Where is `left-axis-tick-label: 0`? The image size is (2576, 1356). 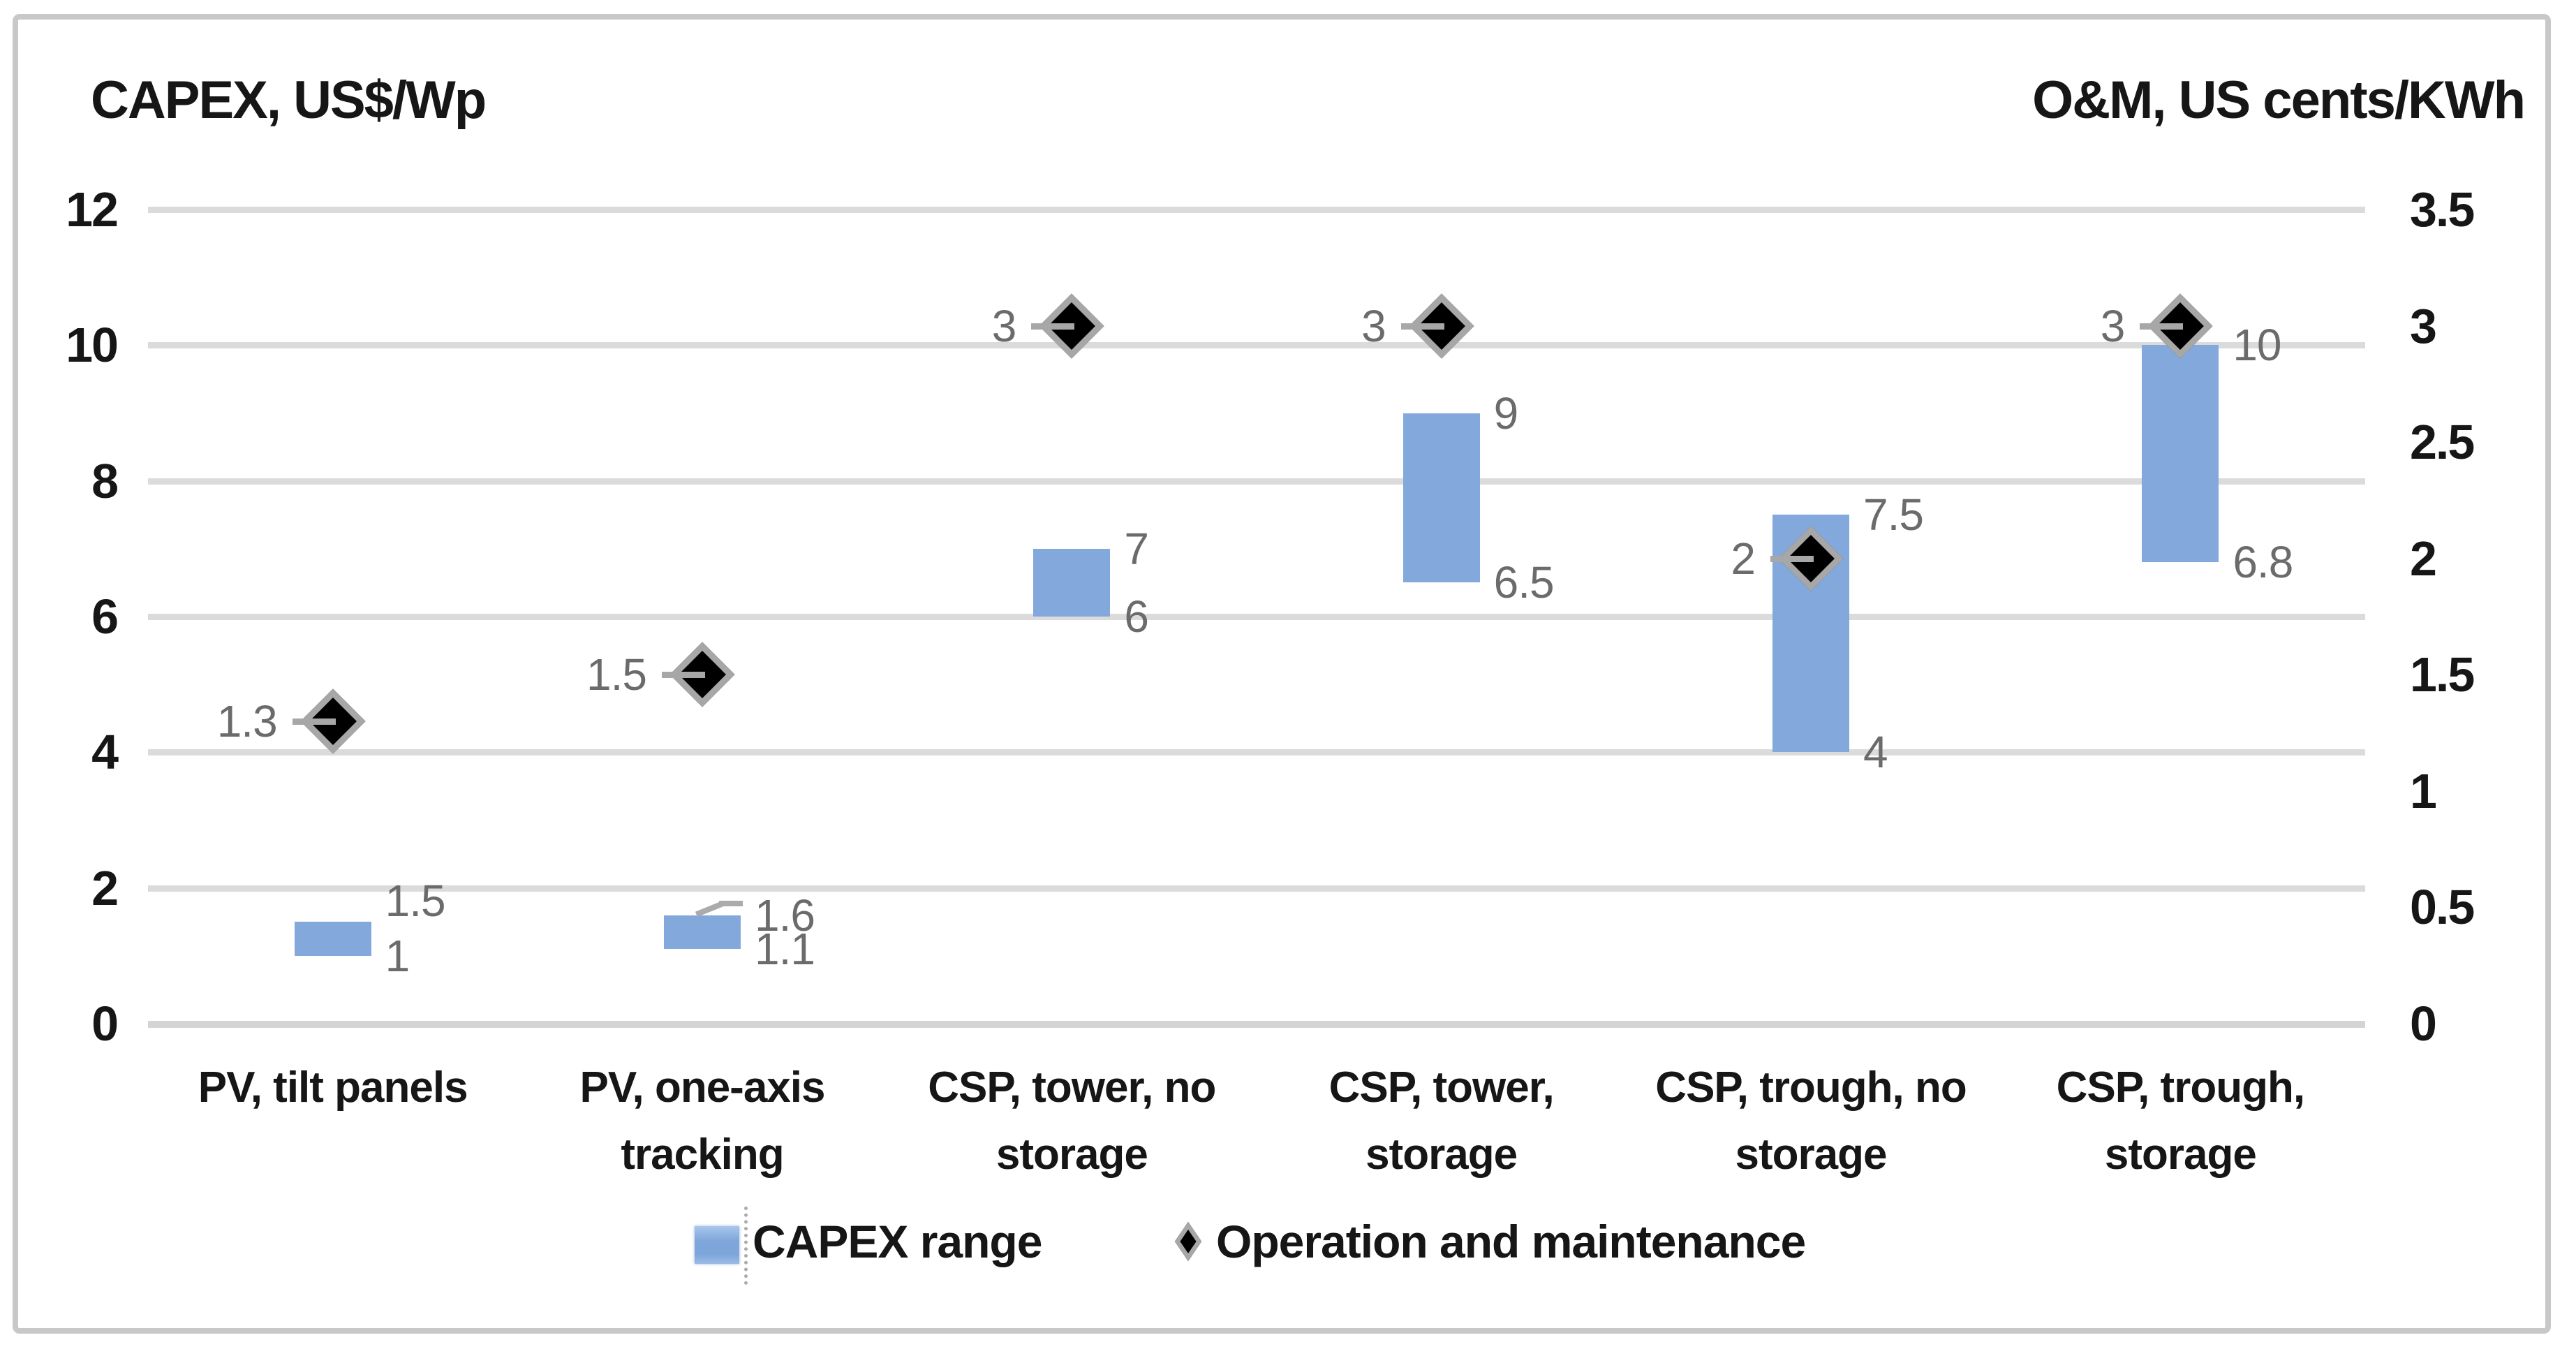
left-axis-tick-label: 0 is located at coordinates (105, 1024).